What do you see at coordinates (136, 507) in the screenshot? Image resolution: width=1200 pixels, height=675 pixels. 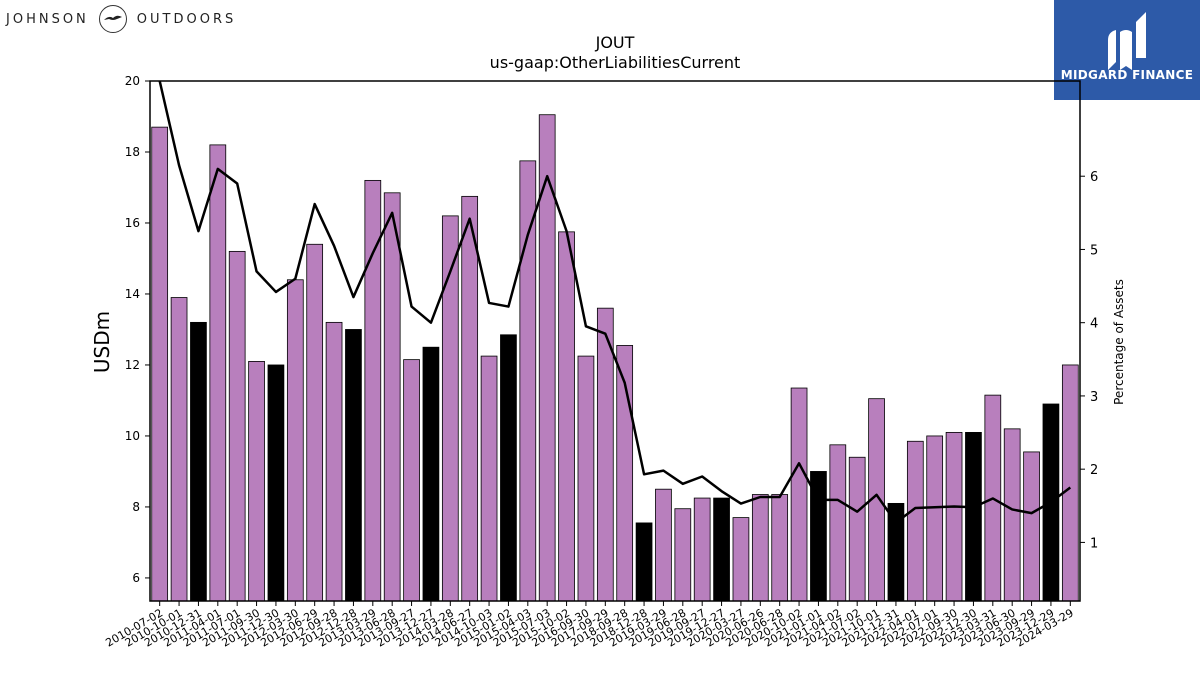 I see `y-tick-label: 8` at bounding box center [136, 507].